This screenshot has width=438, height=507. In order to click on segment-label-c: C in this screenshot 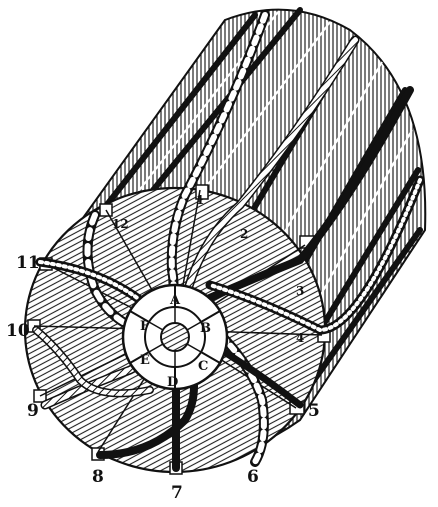, I will do `click(203, 366)`.